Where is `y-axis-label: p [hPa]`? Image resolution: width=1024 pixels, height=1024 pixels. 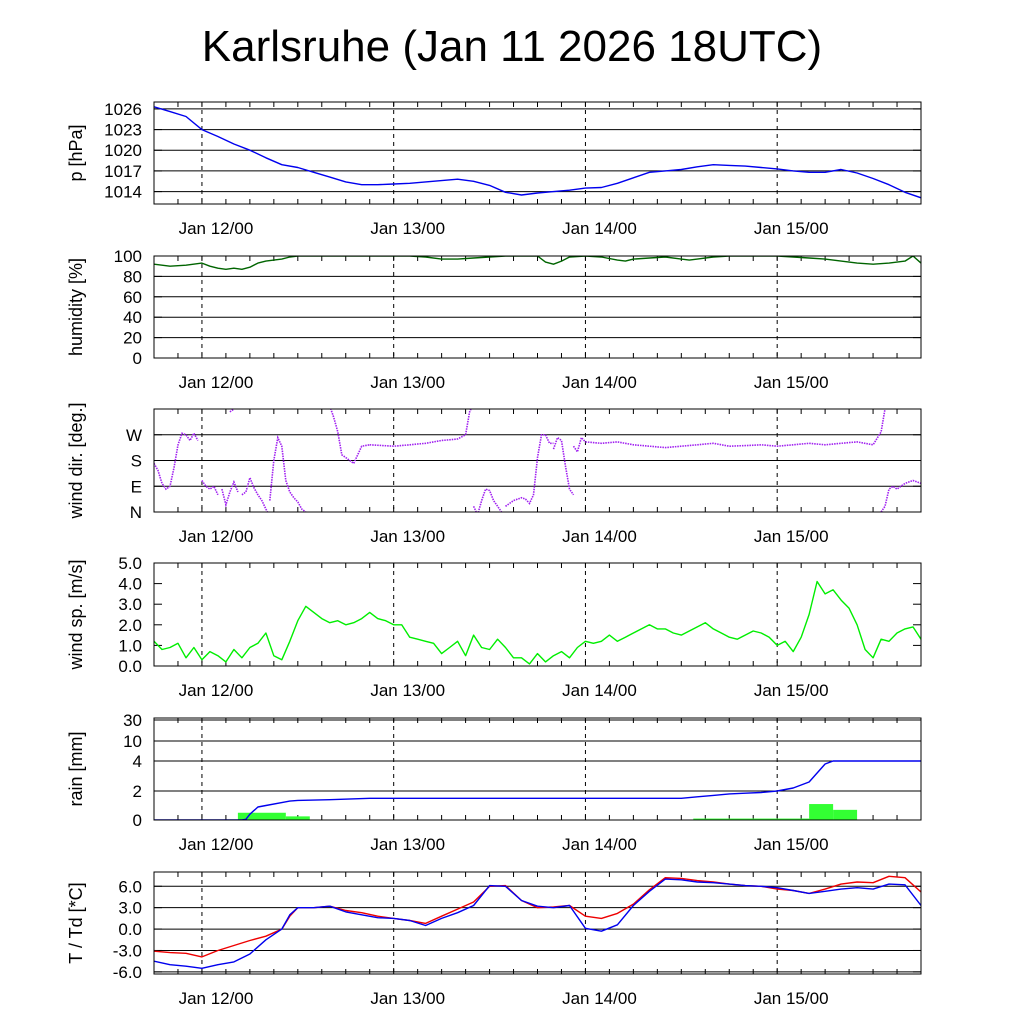
y-axis-label: p [hPa] is located at coordinates (76, 152).